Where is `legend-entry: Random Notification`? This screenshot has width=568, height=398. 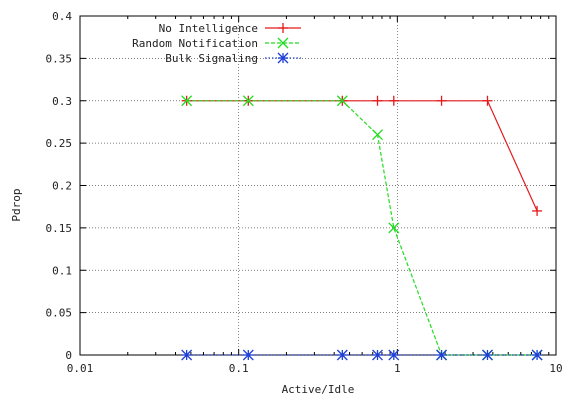
legend-entry: Random Notification is located at coordinates (216, 43).